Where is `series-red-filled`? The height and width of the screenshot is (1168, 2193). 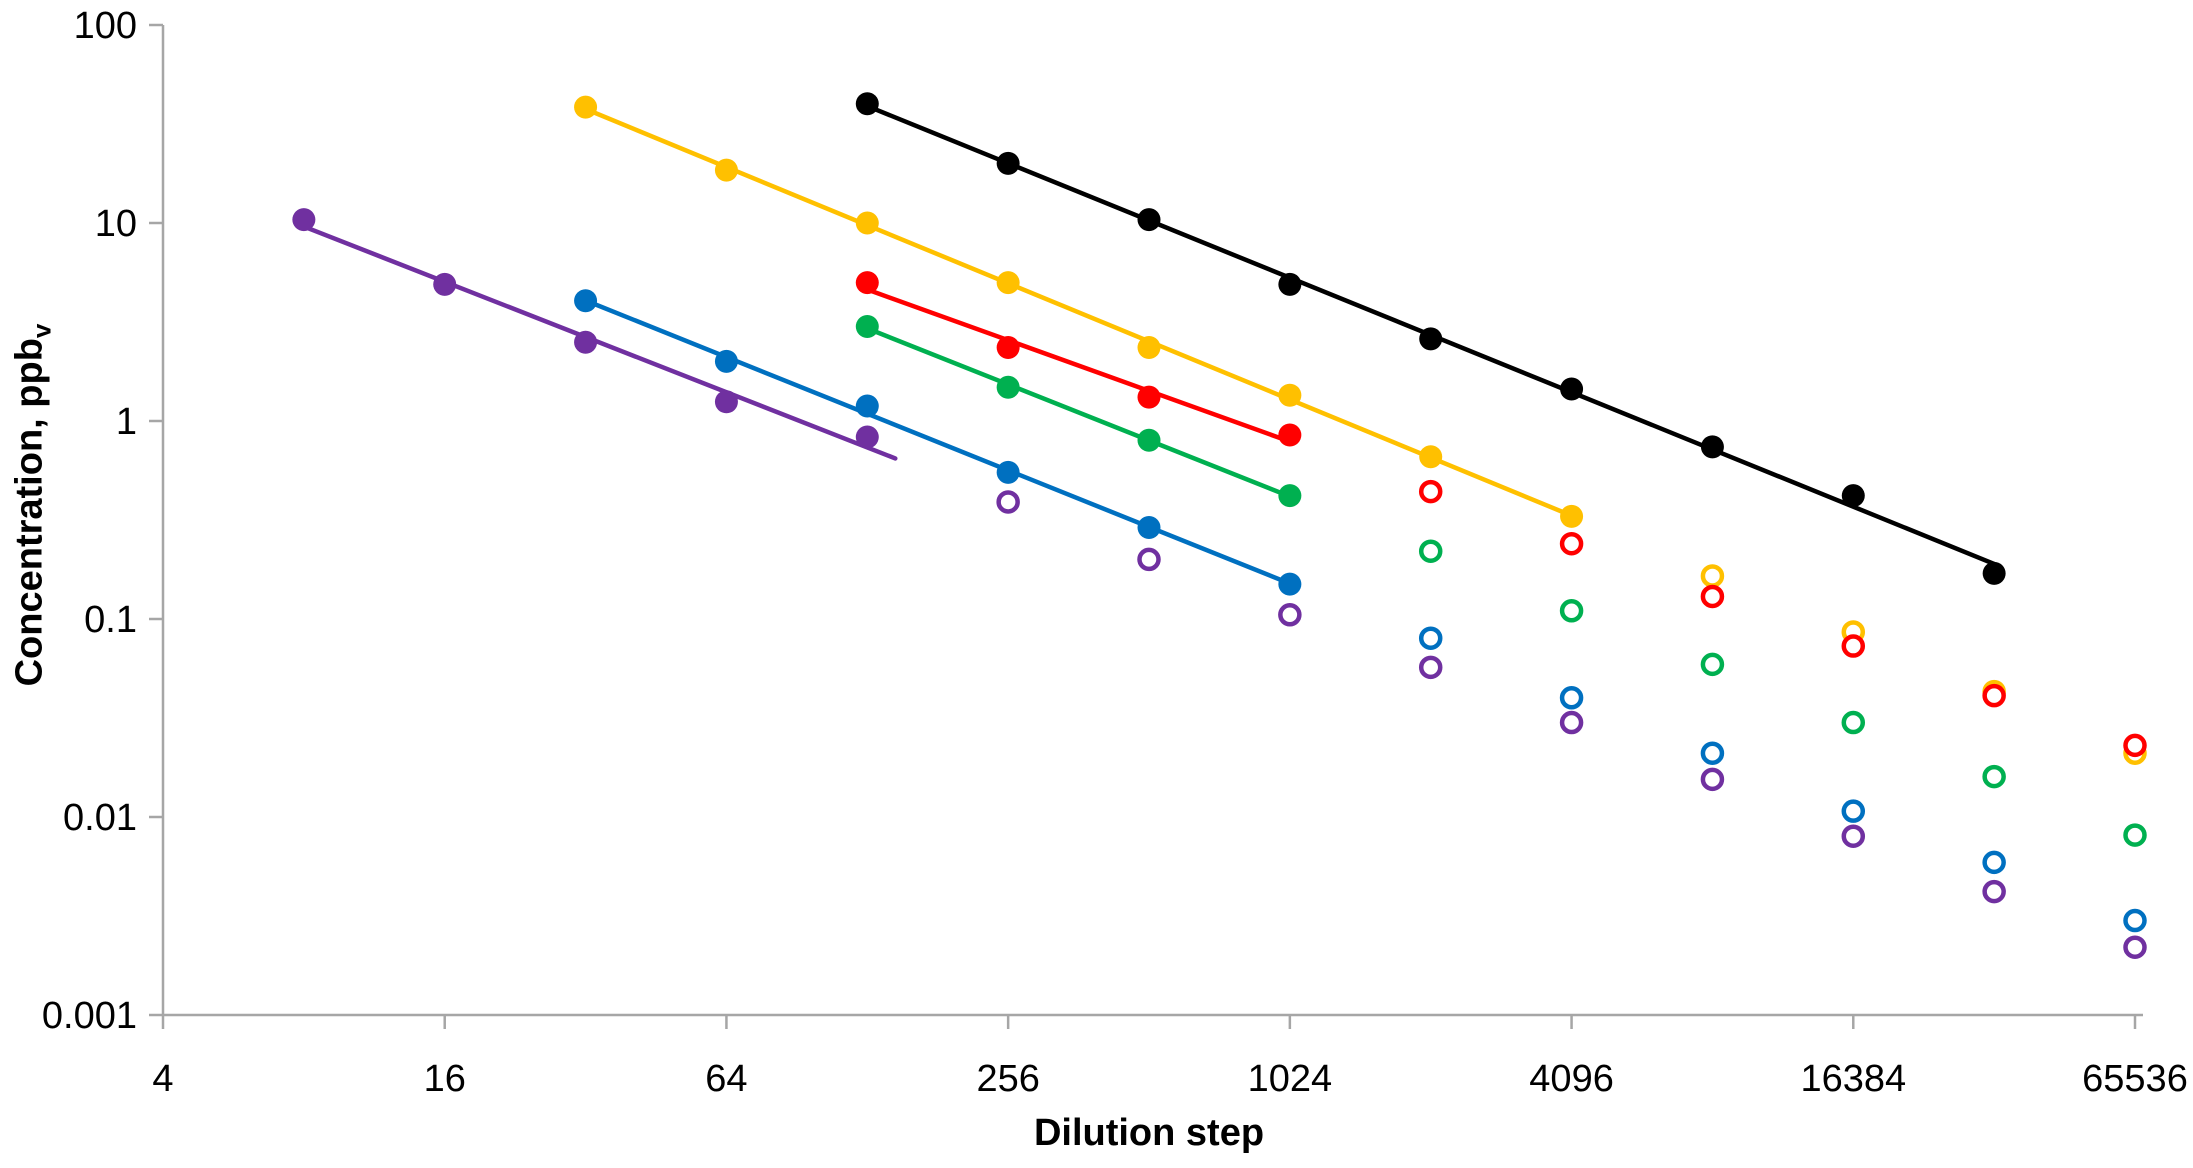 series-red-filled is located at coordinates (1078, 359).